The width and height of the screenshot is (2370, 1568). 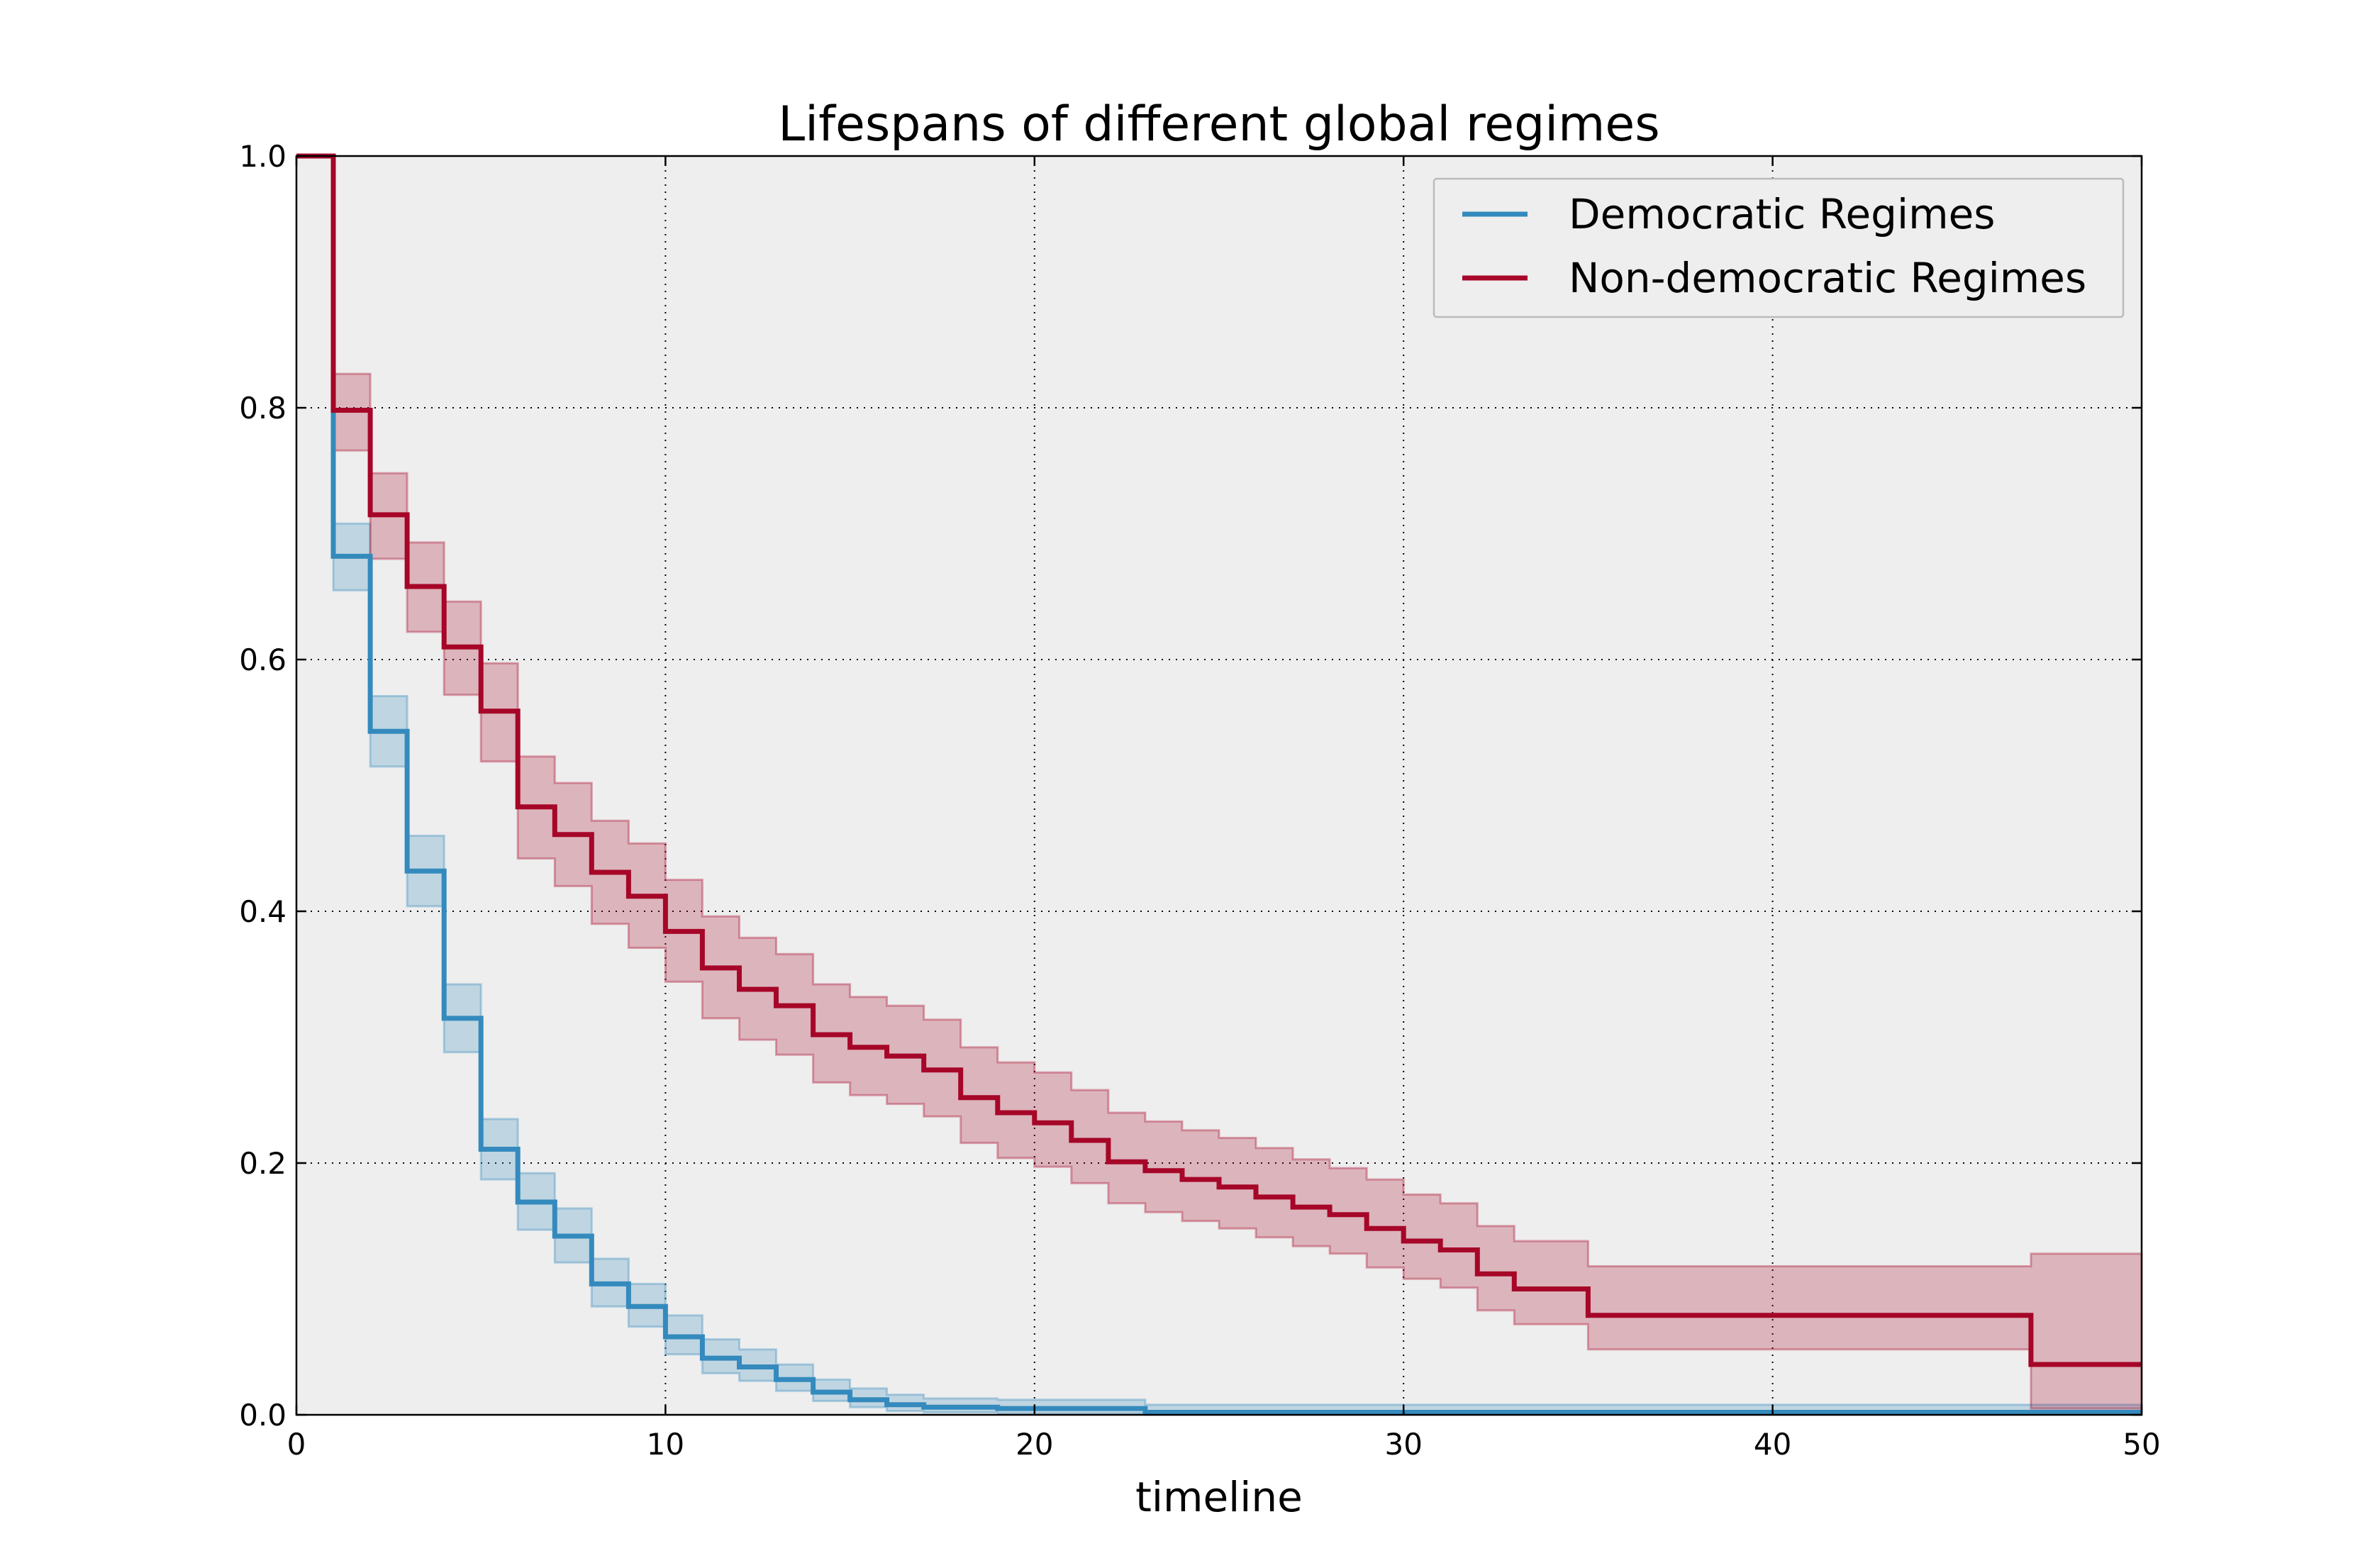 What do you see at coordinates (262, 408) in the screenshot?
I see `y-tick-label: 0.8` at bounding box center [262, 408].